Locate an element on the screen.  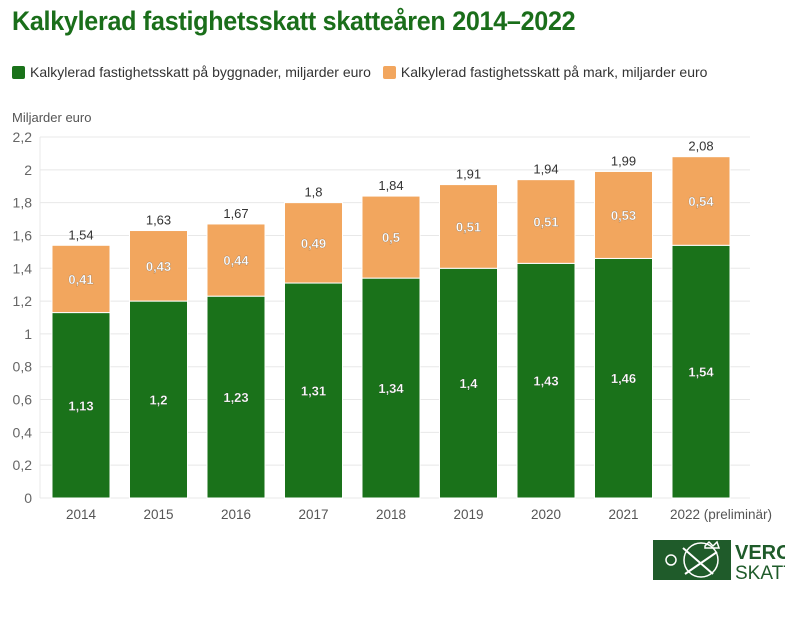
data-label: 0,43 is located at coordinates (158, 266).